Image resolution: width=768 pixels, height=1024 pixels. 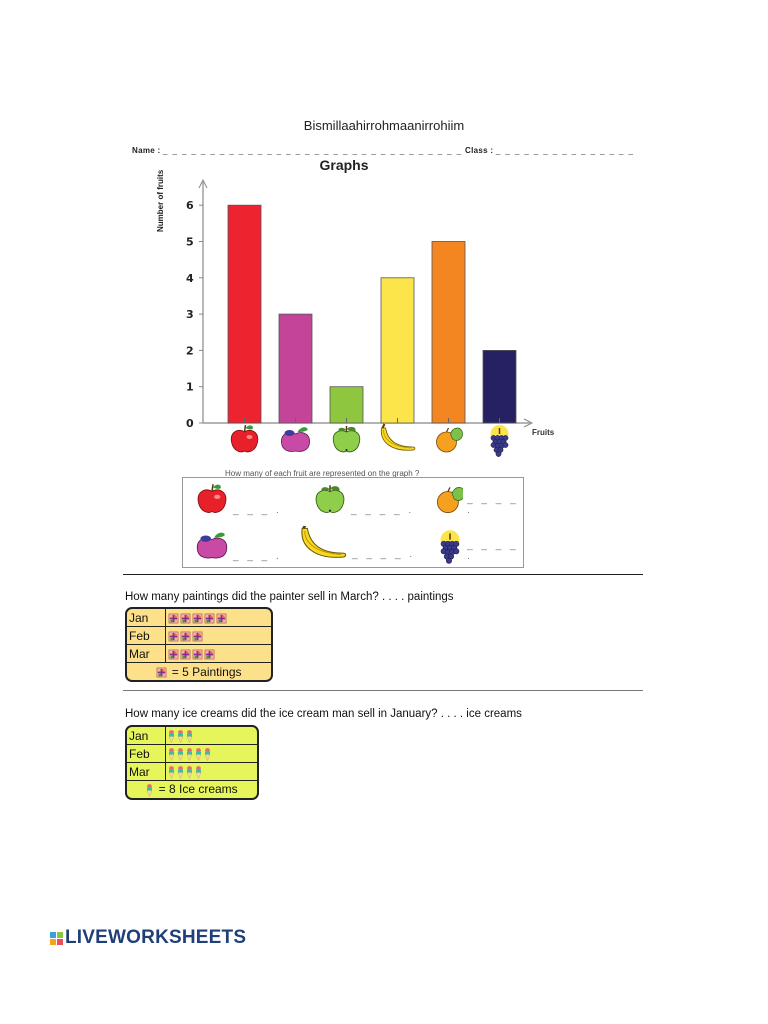 I want to click on y-tick-label: 2, so click(x=190, y=350).